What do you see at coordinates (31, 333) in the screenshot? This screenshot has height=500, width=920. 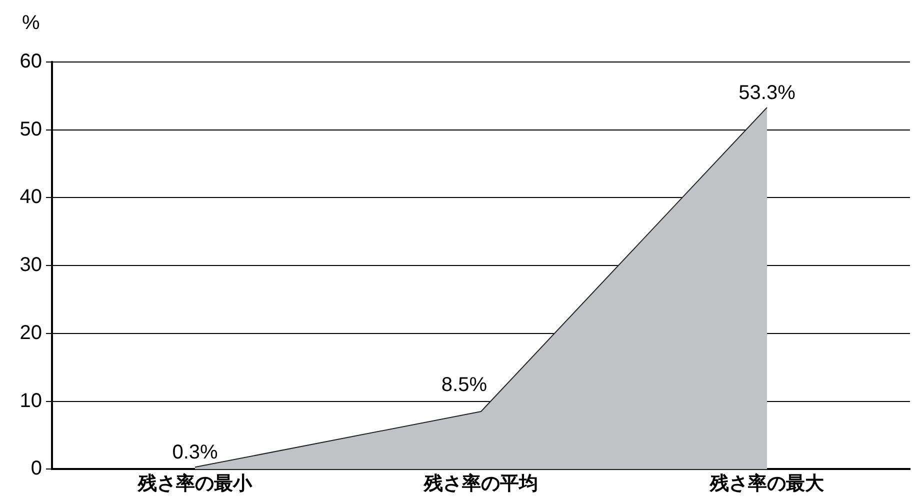 I see `y-tick-label: 20` at bounding box center [31, 333].